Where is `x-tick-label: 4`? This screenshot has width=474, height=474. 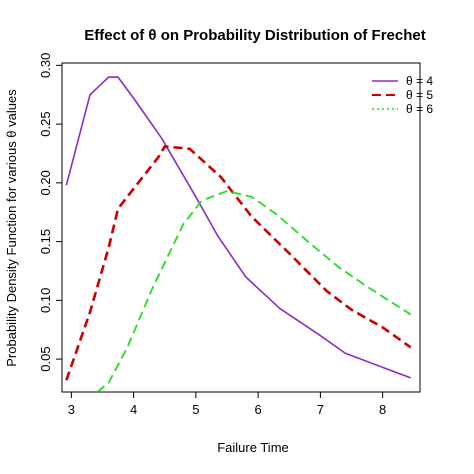
x-tick-label: 4 is located at coordinates (133, 409).